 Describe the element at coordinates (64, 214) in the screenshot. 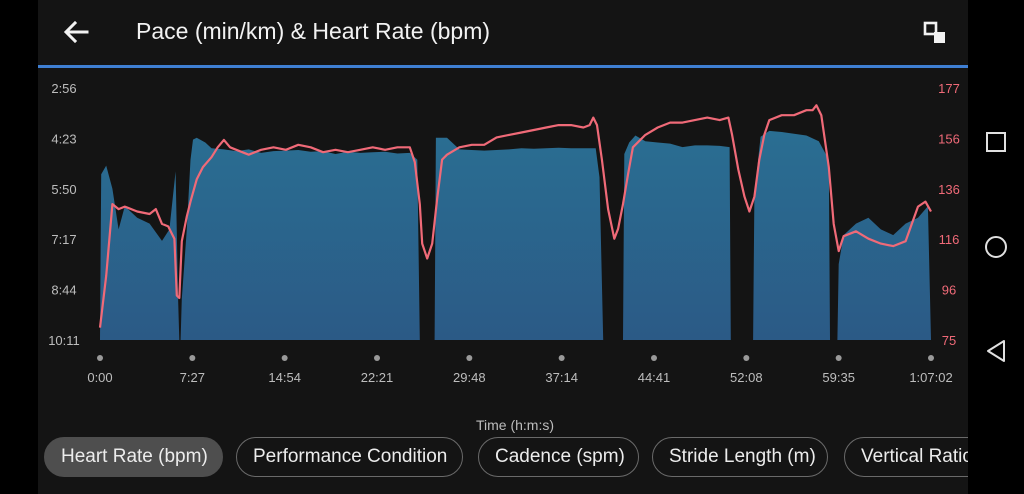

I see `left-y-axis: 2:56 4:23 5:50 7:17 8:44 10:11` at that location.